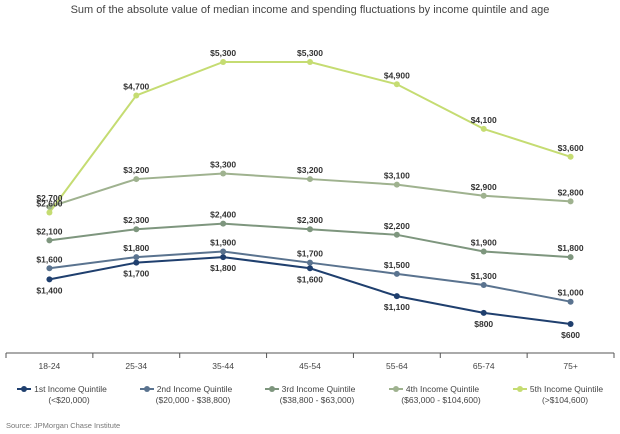  I want to click on legend-range: ($20,000 - $38,800), so click(193, 400).